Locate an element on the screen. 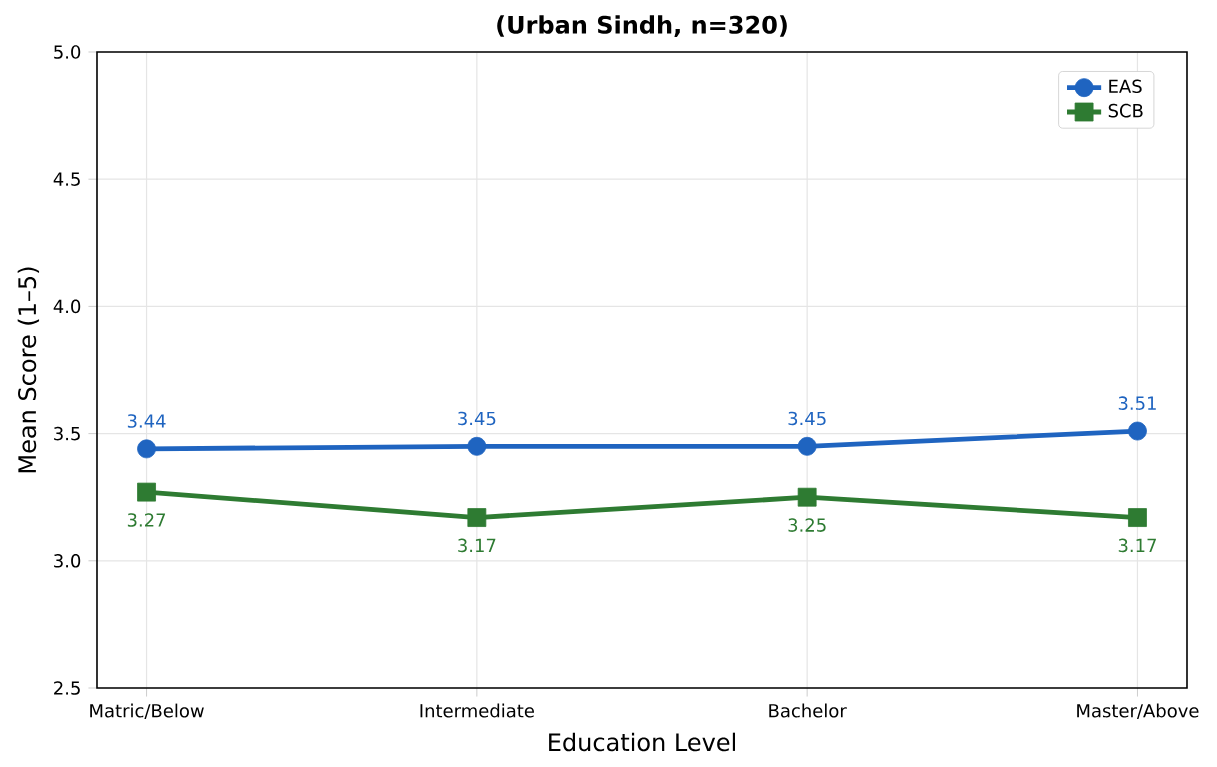 The width and height of the screenshot is (1217, 767). y-tick-label: 4.0 is located at coordinates (67, 306).